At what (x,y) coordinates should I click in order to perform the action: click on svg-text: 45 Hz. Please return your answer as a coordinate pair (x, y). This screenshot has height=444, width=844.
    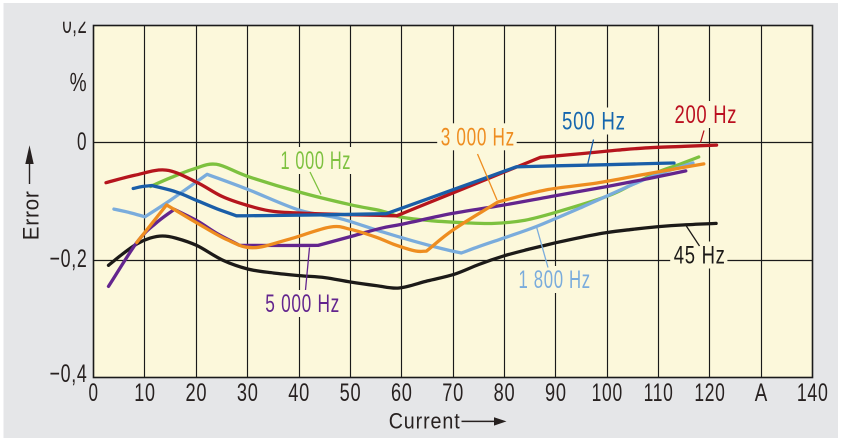
    Looking at the image, I should click on (700, 255).